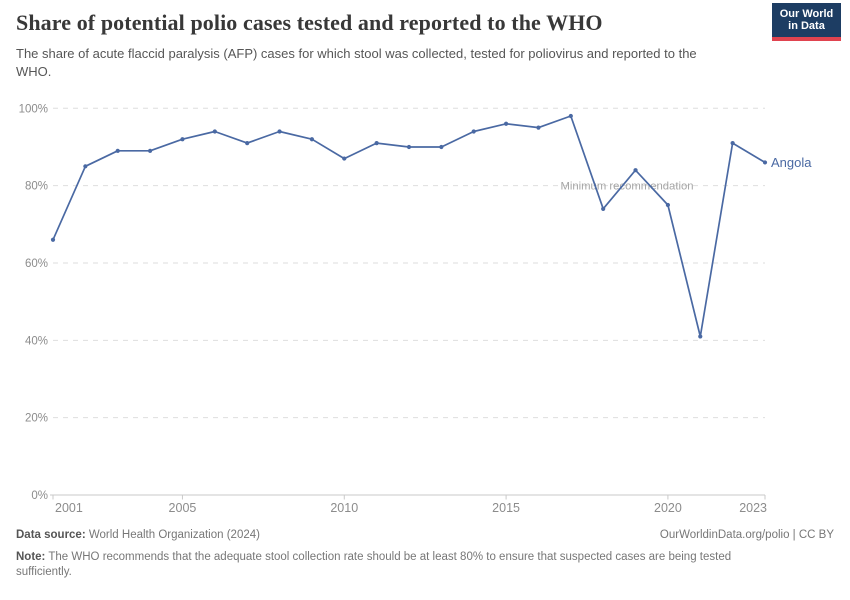 Image resolution: width=850 pixels, height=600 pixels. What do you see at coordinates (172, 535) in the screenshot?
I see `data-source-value: World Health Organization (2024)` at bounding box center [172, 535].